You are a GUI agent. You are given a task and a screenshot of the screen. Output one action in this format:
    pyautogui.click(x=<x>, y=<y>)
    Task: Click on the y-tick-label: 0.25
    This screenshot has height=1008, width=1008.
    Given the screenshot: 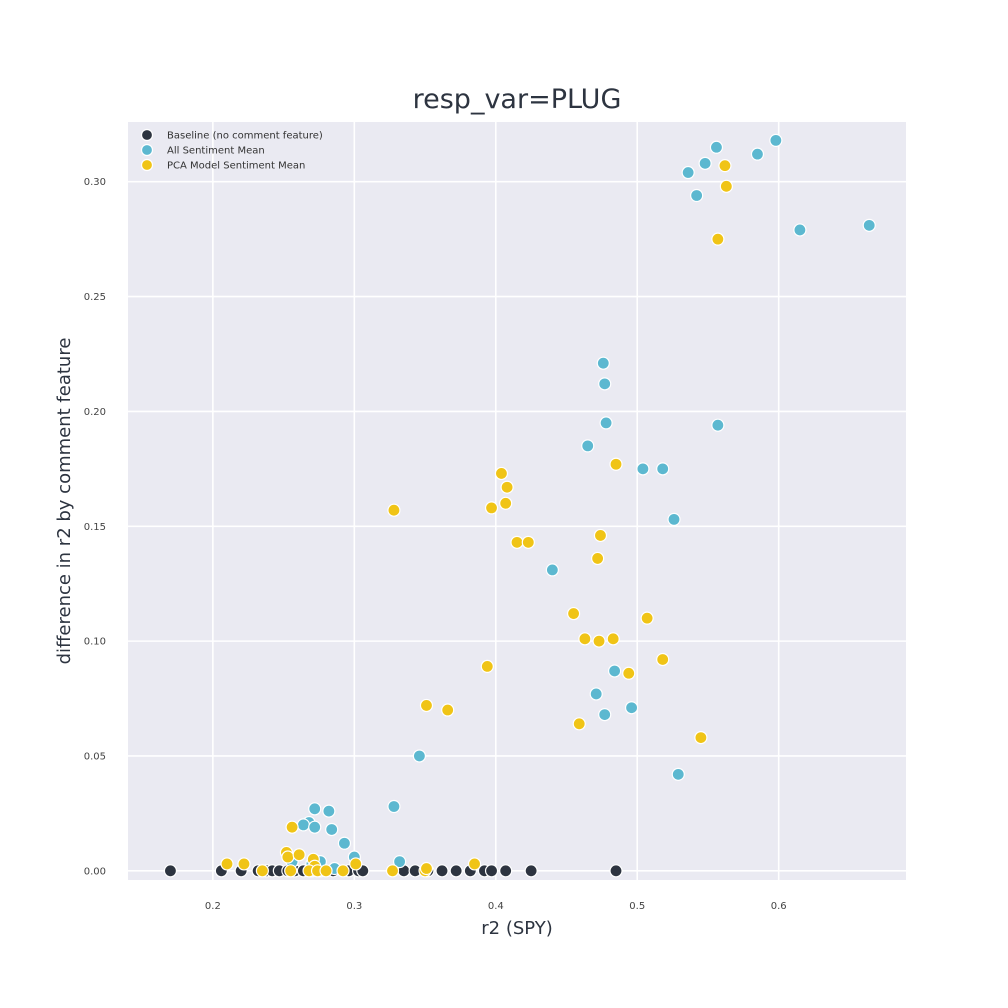 What is the action you would take?
    pyautogui.click(x=95, y=297)
    